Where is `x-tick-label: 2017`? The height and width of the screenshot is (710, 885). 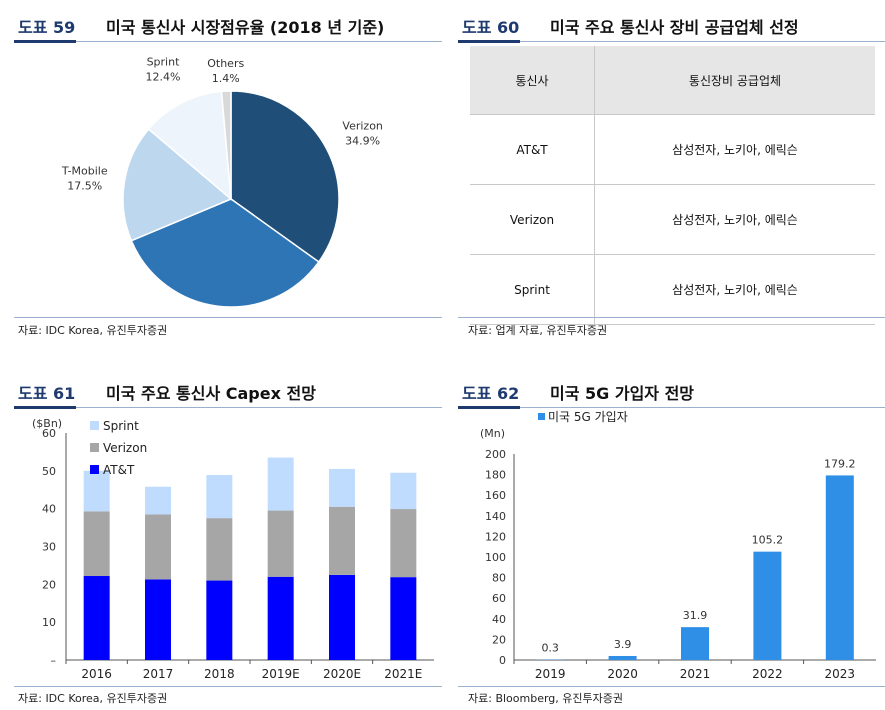
x-tick-label: 2017 is located at coordinates (158, 674).